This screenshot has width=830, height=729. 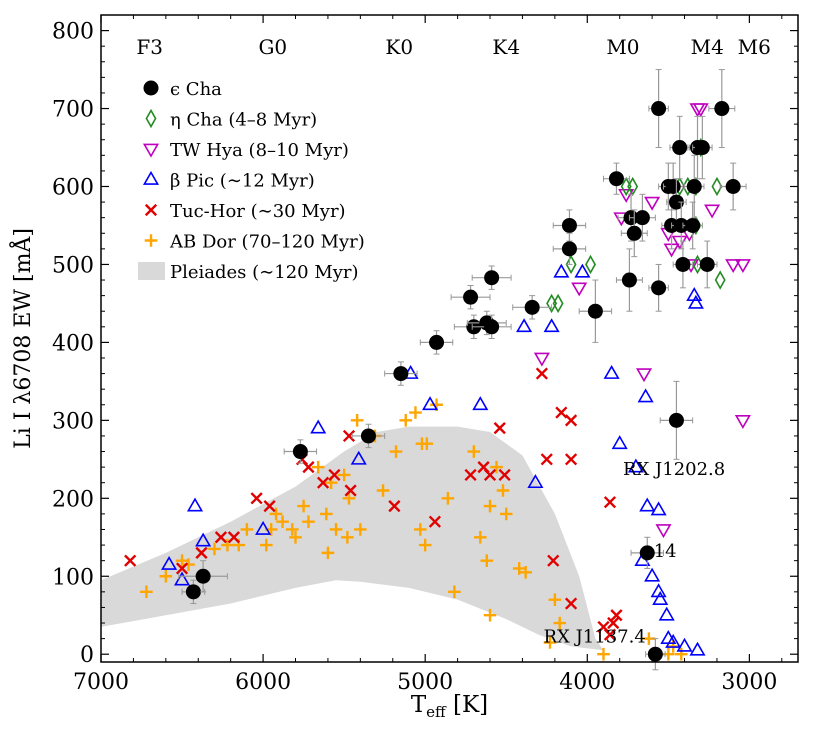 What do you see at coordinates (149, 47) in the screenshot?
I see `spectral-type-label: F3` at bounding box center [149, 47].